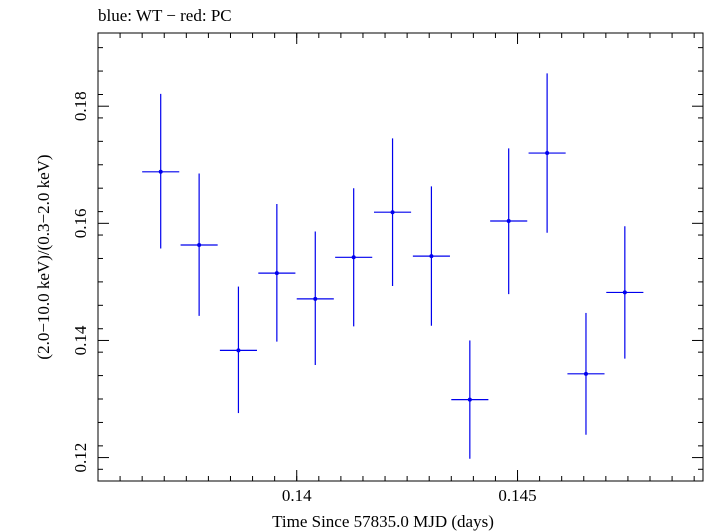  What do you see at coordinates (80, 106) in the screenshot?
I see `y-tick-label: 0.18` at bounding box center [80, 106].